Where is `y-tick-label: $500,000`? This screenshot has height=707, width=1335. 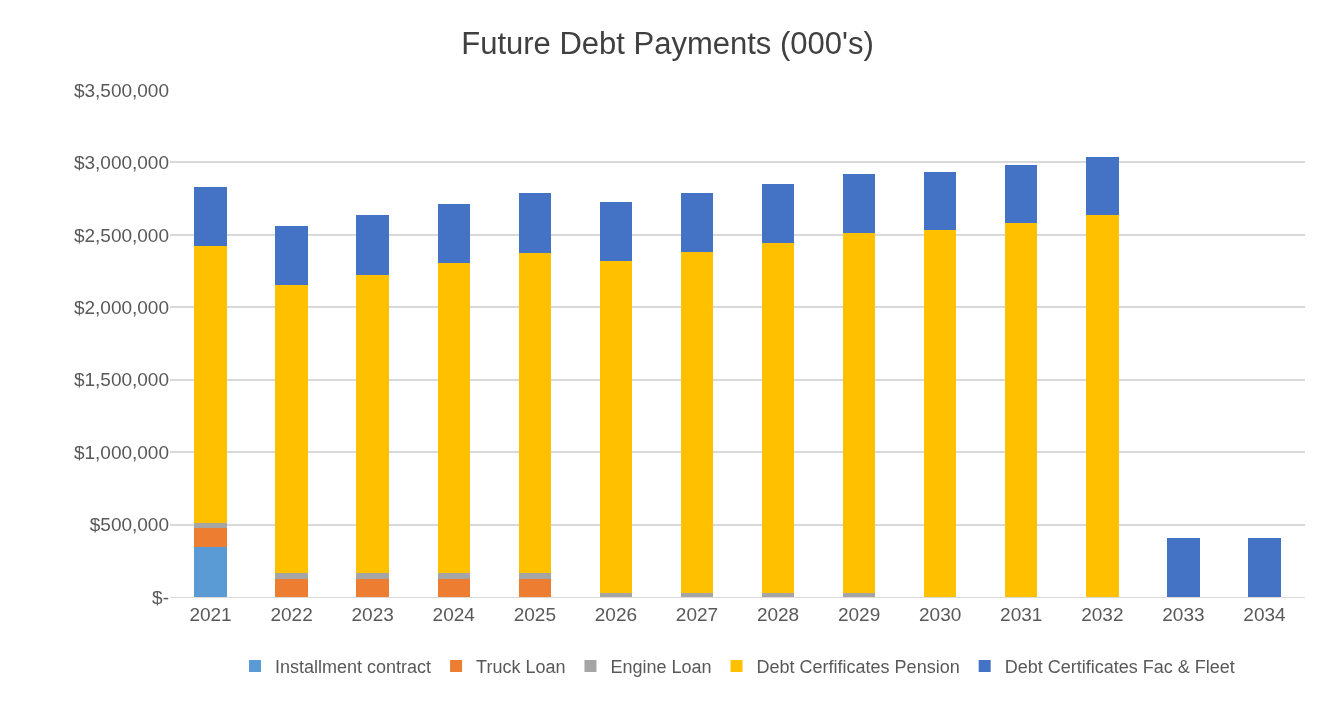
y-tick-label: $500,000 is located at coordinates (129, 525).